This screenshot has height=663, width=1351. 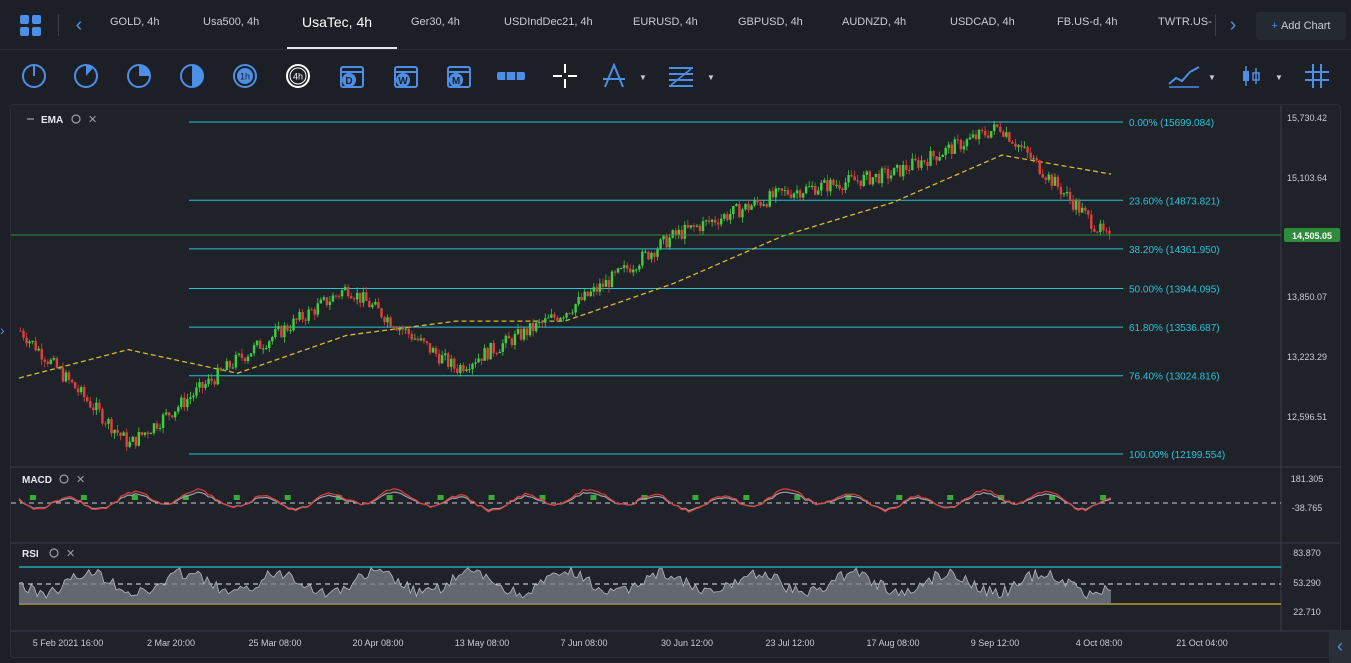 What do you see at coordinates (681, 76) in the screenshot?
I see `fibonacci-tool-icon` at bounding box center [681, 76].